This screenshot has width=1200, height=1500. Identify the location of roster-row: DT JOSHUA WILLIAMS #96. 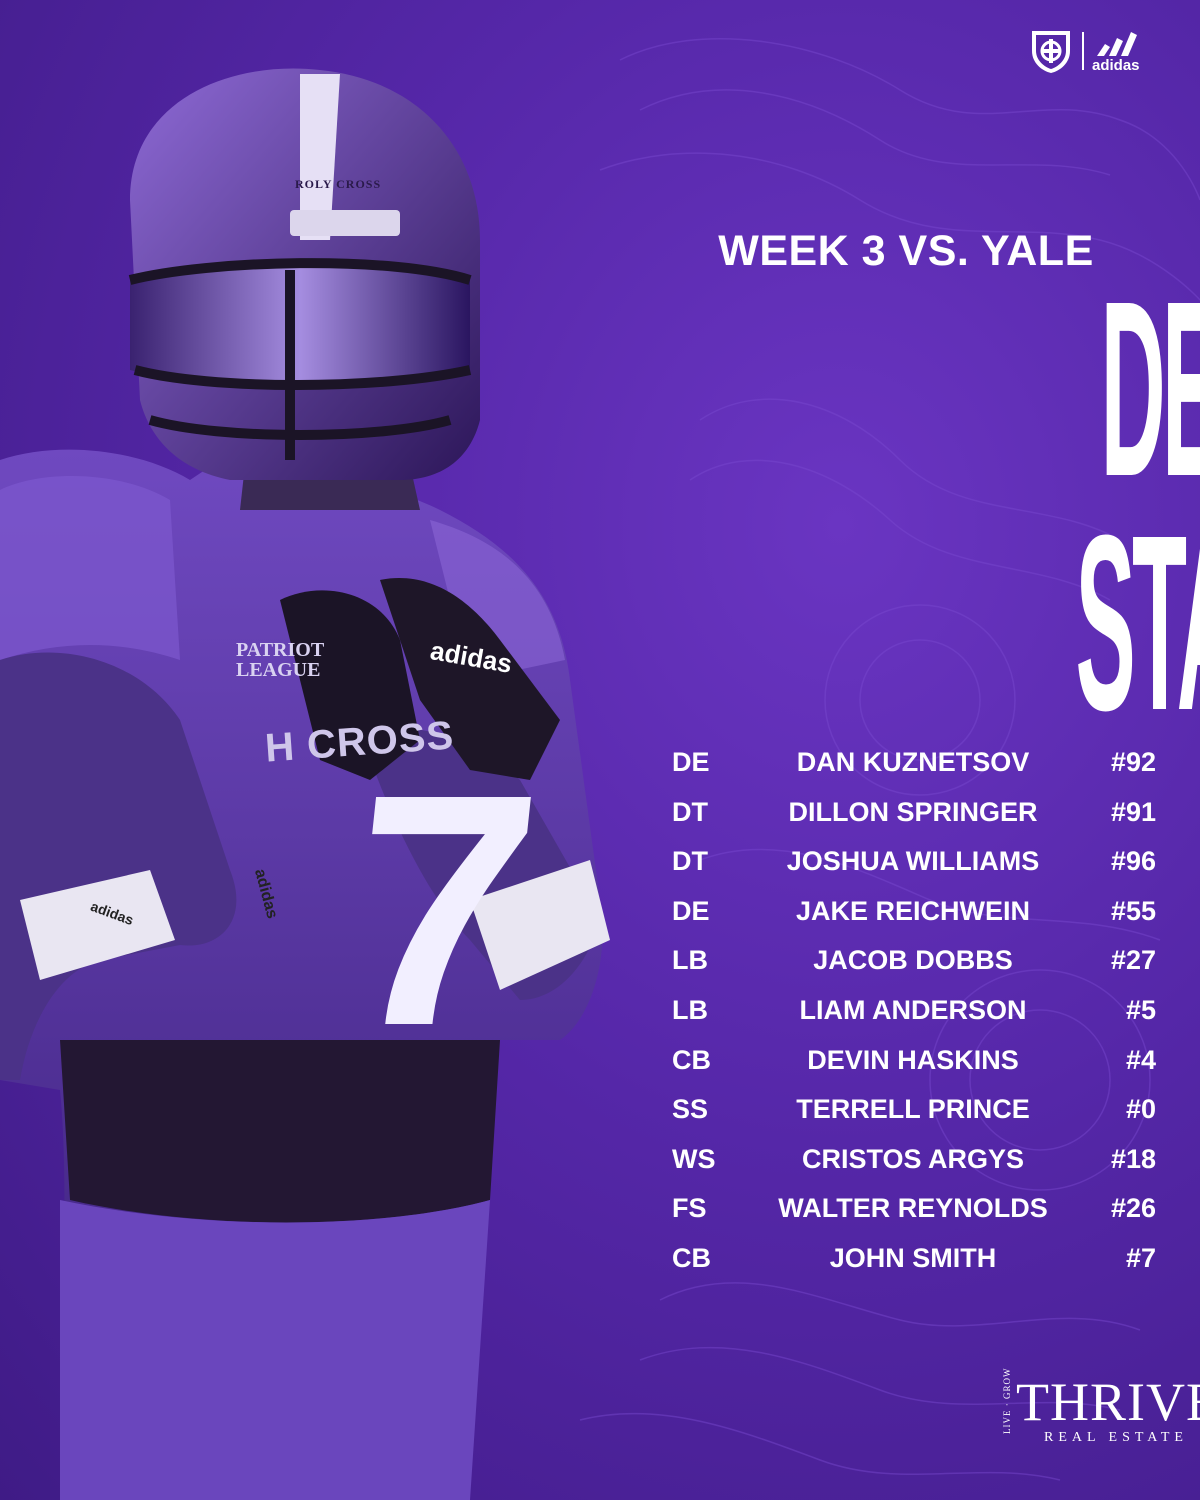
(914, 862).